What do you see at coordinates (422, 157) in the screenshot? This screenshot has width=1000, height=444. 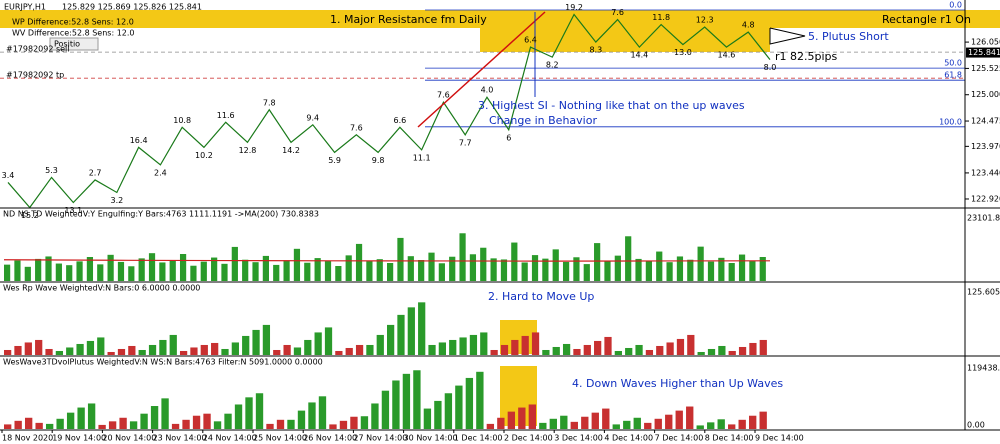 I see `wave-label: 11.1` at bounding box center [422, 157].